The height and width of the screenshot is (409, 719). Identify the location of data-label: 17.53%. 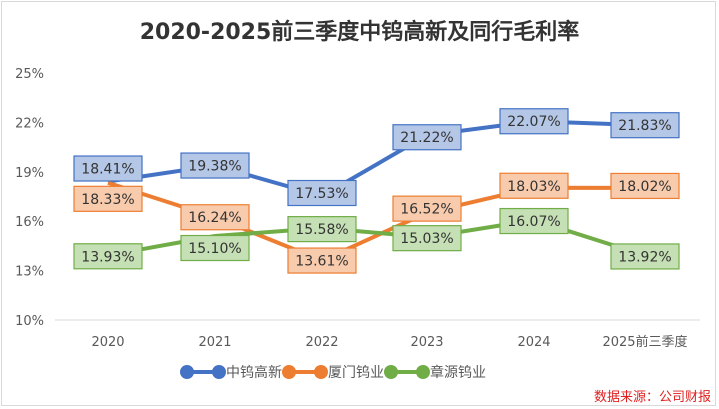
(322, 193).